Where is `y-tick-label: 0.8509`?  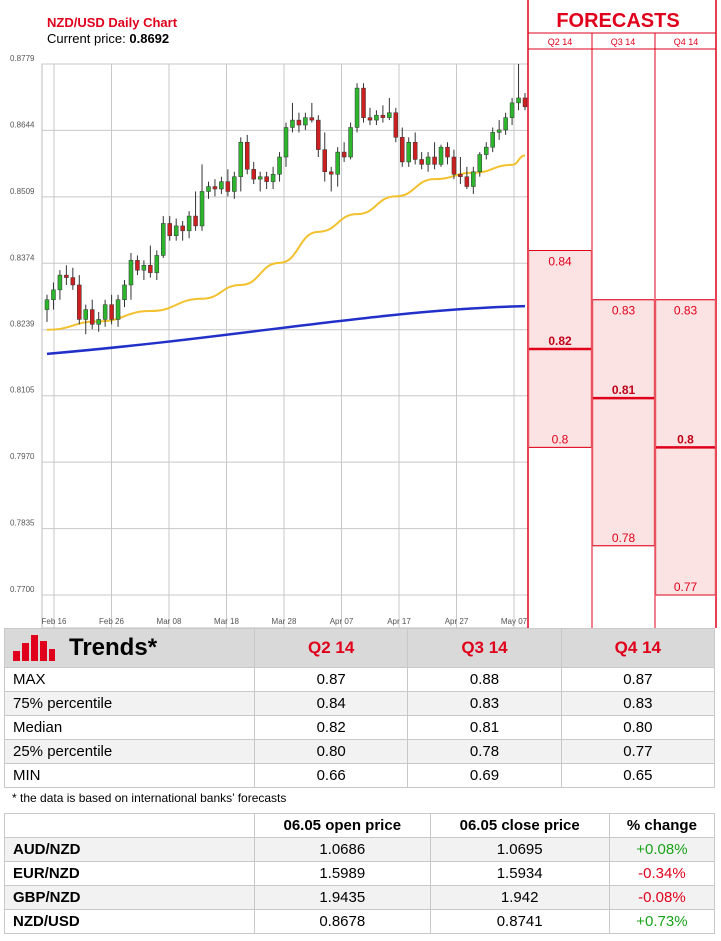
y-tick-label: 0.8509 is located at coordinates (22, 191).